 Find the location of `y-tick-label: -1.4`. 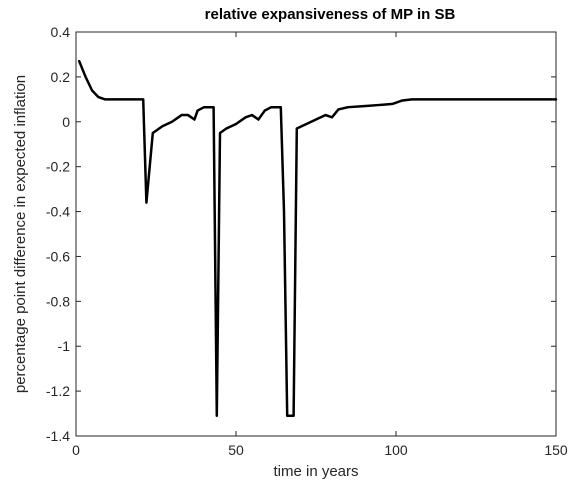

y-tick-label: -1.4 is located at coordinates (58, 436).